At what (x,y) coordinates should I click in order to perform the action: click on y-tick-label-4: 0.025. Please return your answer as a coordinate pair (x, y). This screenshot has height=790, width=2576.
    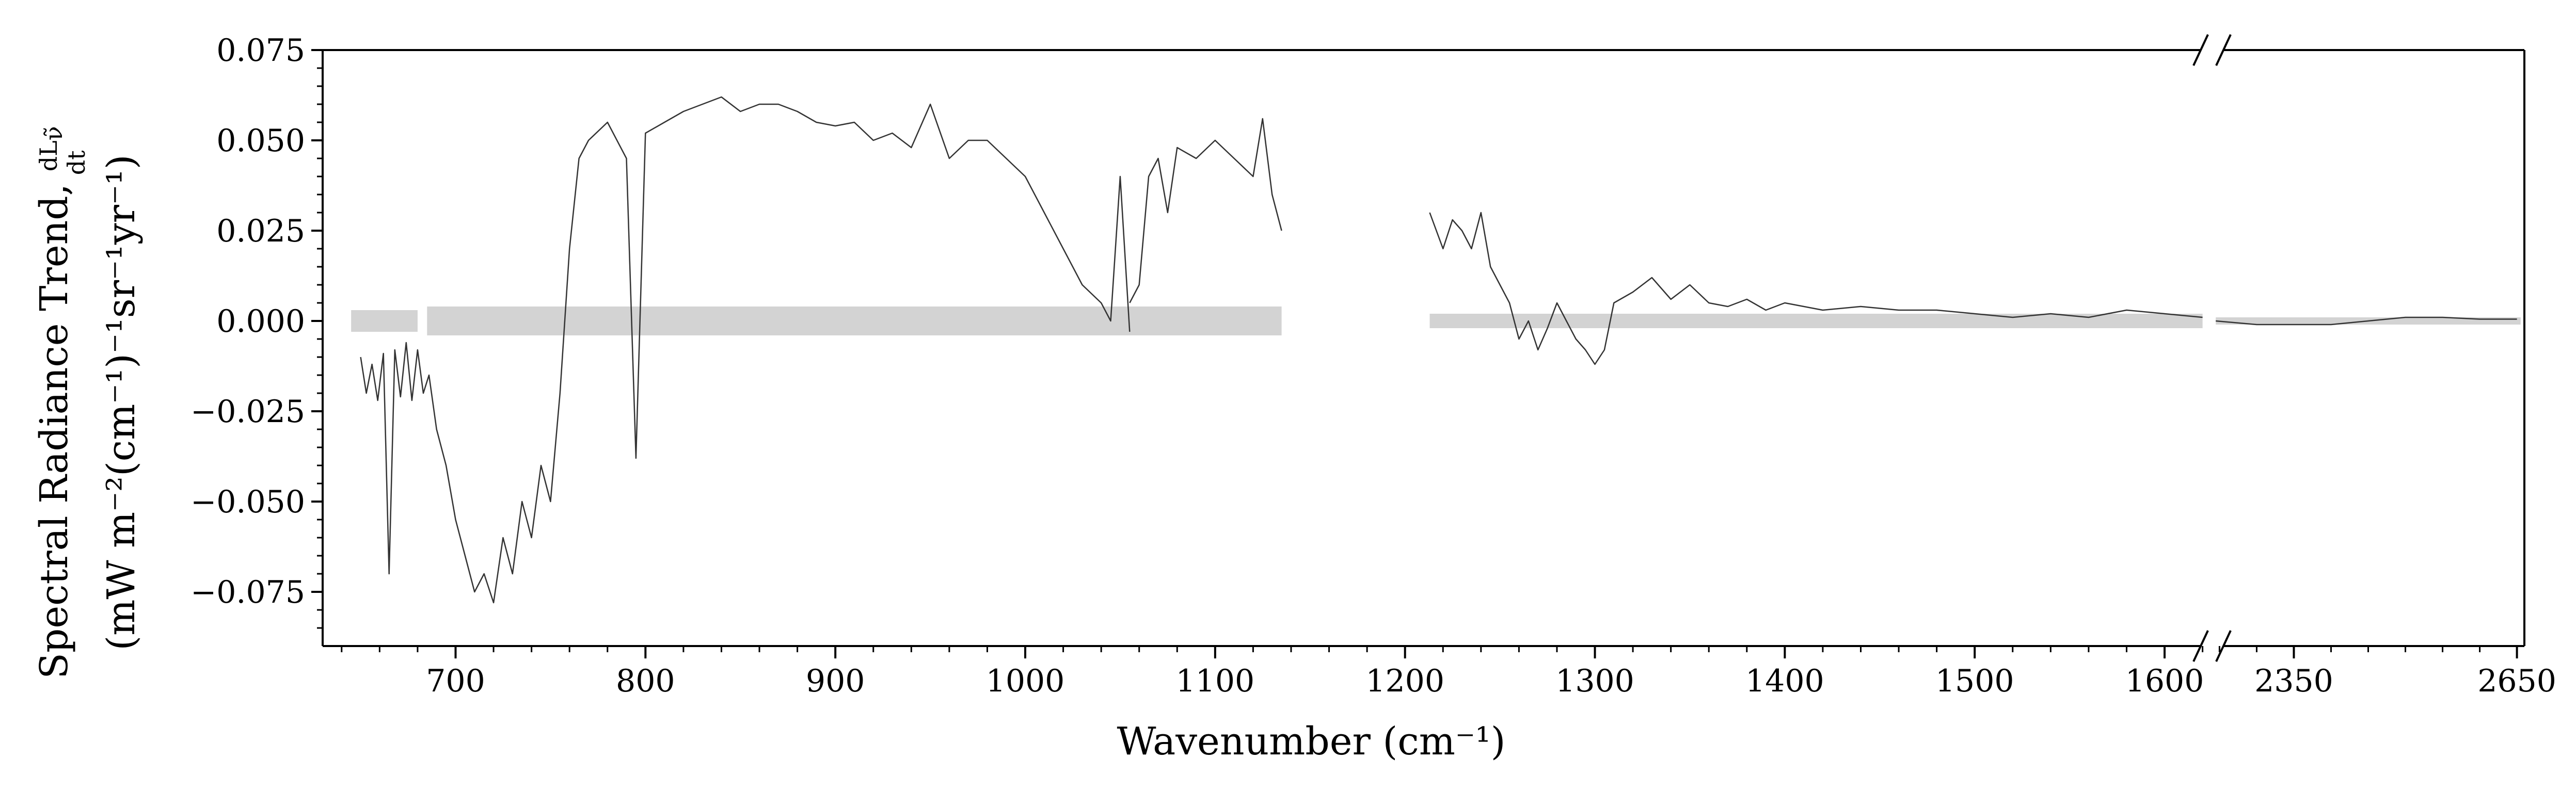
    Looking at the image, I should click on (260, 231).